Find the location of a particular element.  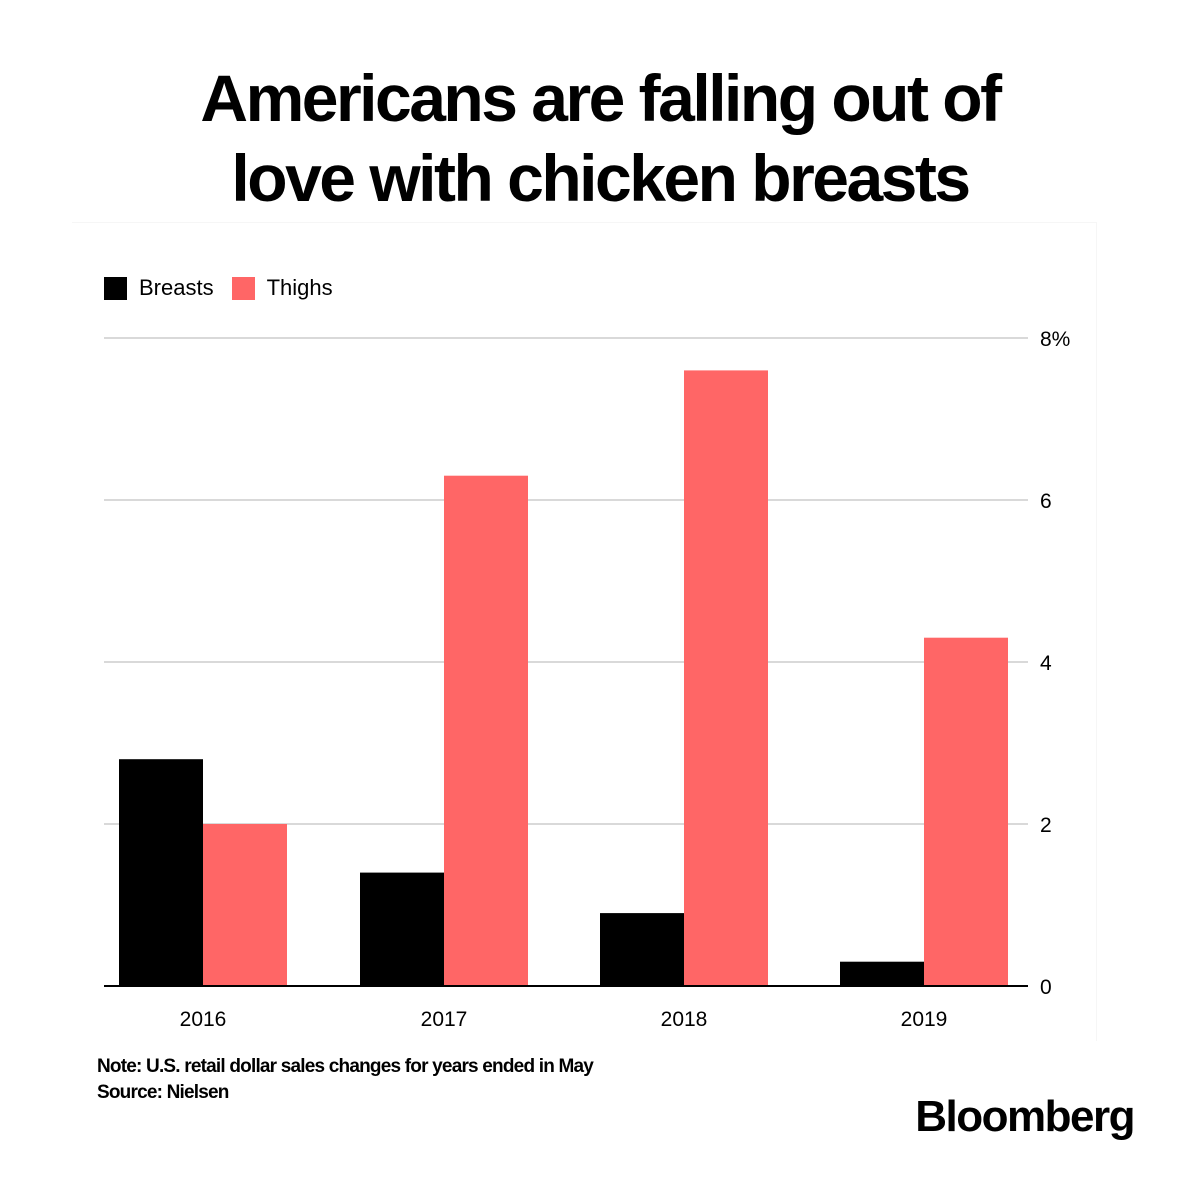

legend-label-breasts: Breasts is located at coordinates (176, 287).